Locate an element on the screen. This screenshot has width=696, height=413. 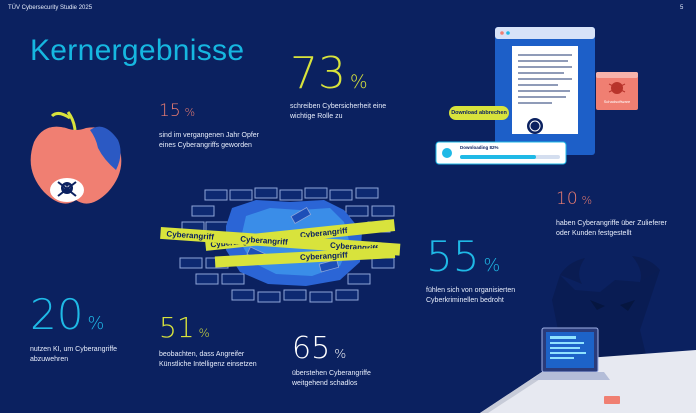
download-progress-label: Downloading 82% is located at coordinates (479, 147).